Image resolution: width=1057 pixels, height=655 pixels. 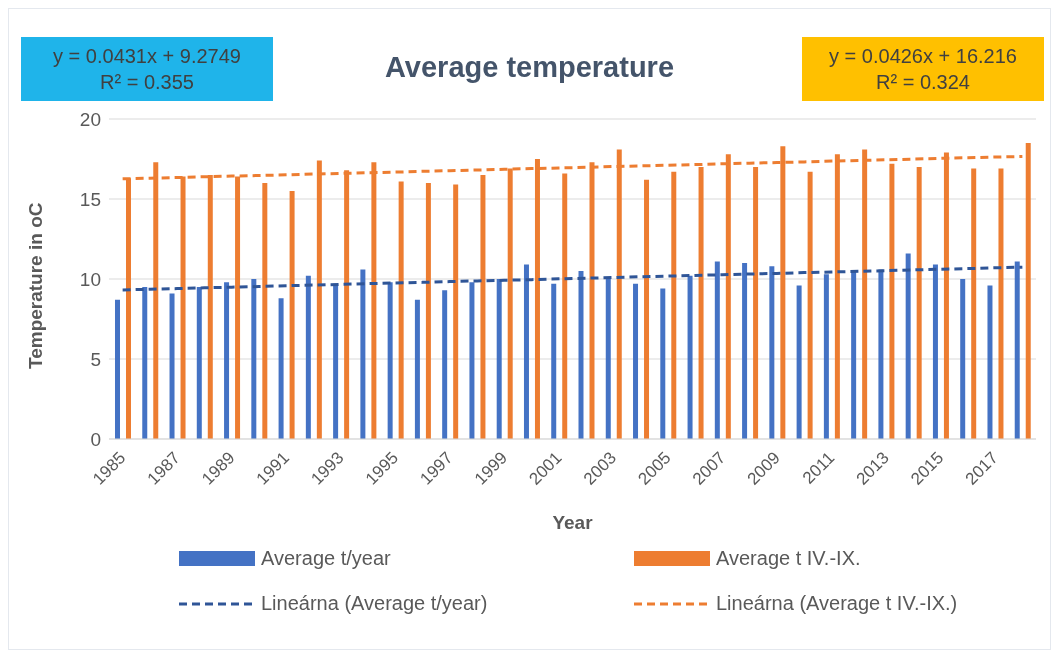 I want to click on y-tick-label: 0, so click(x=95, y=439).